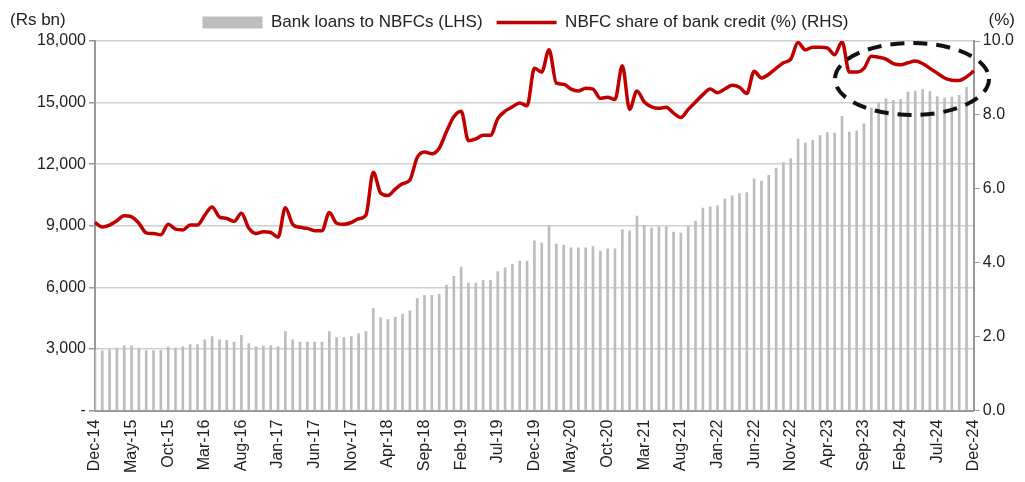 This screenshot has width=1025, height=482. What do you see at coordinates (387, 443) in the screenshot?
I see `x-tick-label: Apr-18` at bounding box center [387, 443].